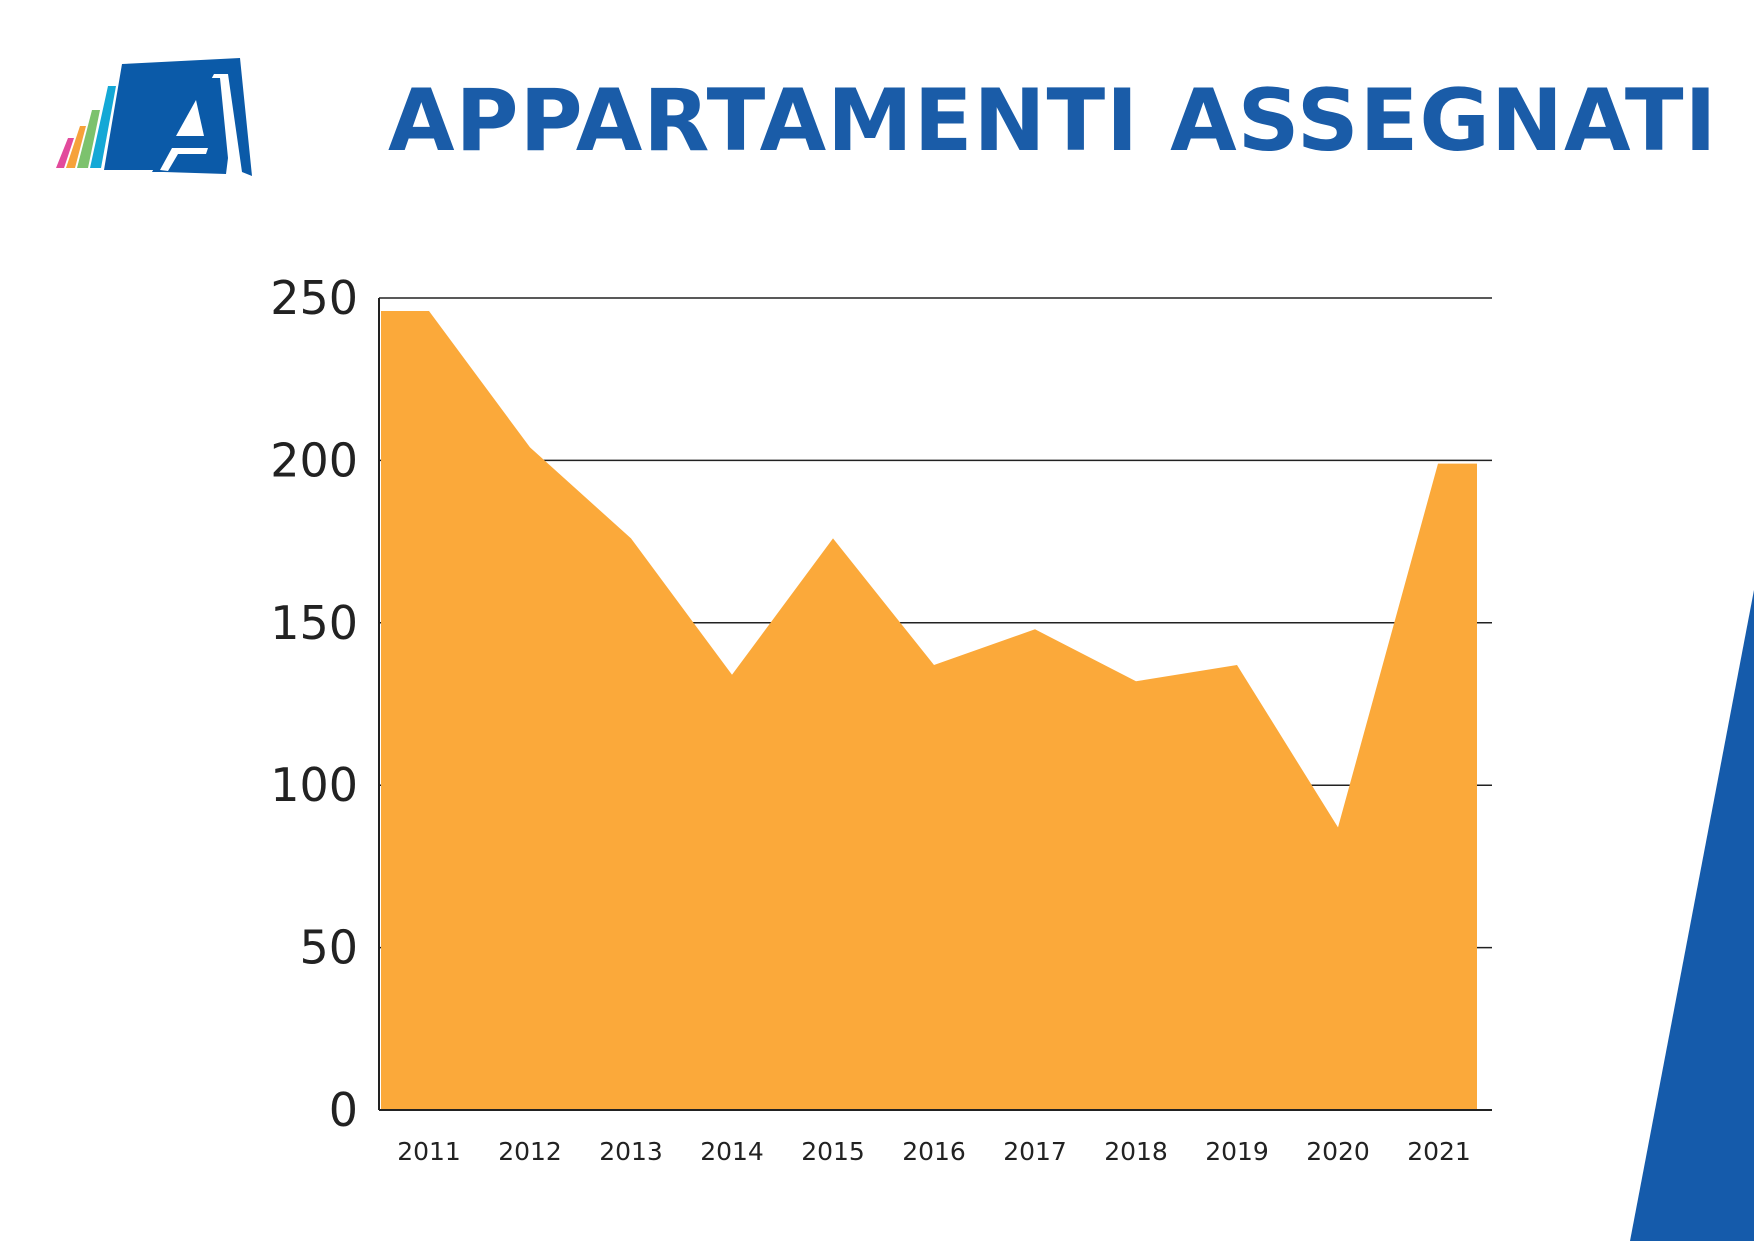  Describe the element at coordinates (1439, 1151) in the screenshot. I see `x-tick-label: 2021` at that location.